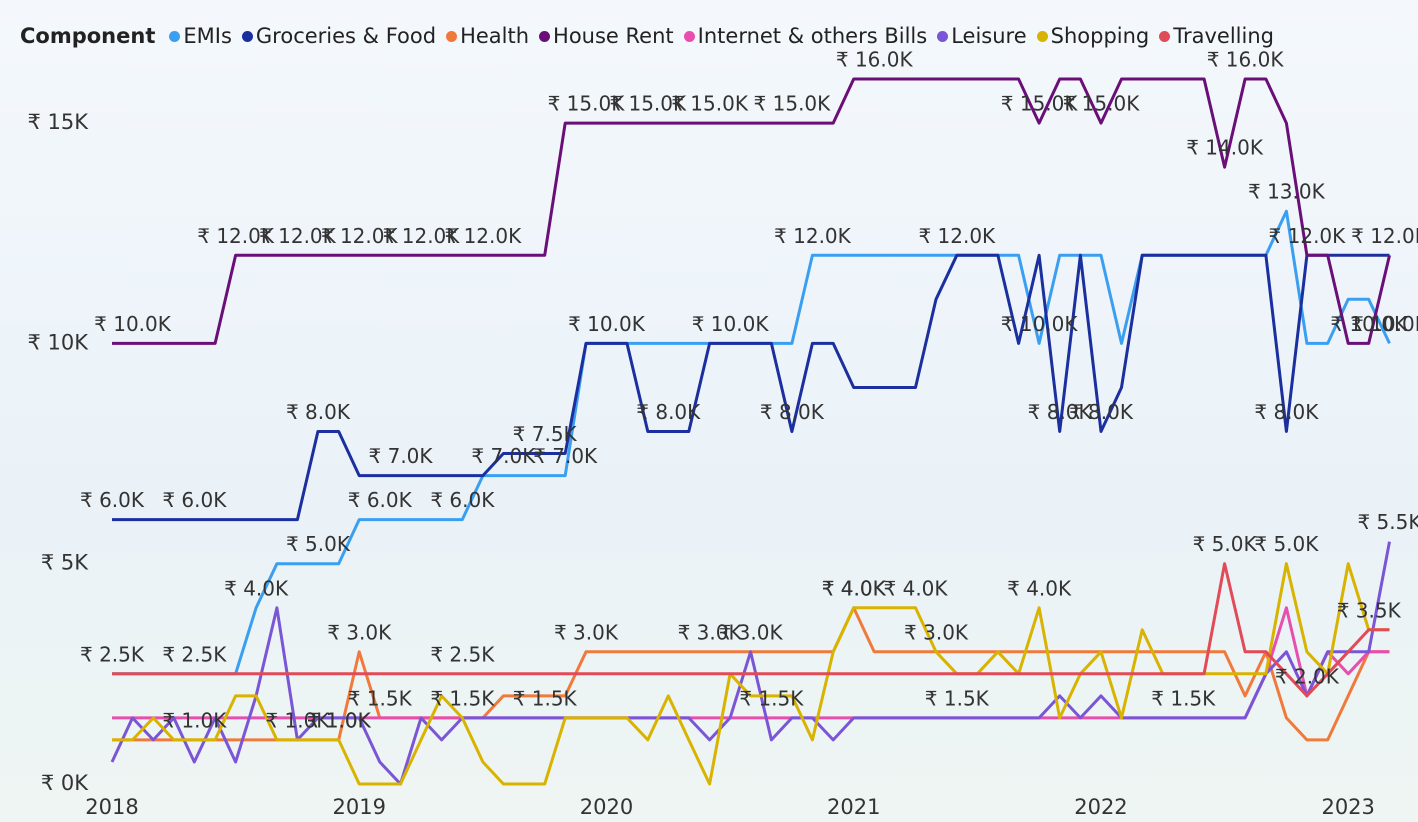 This screenshot has height=822, width=1418. Describe the element at coordinates (1369, 610) in the screenshot. I see `data-label: ₹ 3.5K` at that location.